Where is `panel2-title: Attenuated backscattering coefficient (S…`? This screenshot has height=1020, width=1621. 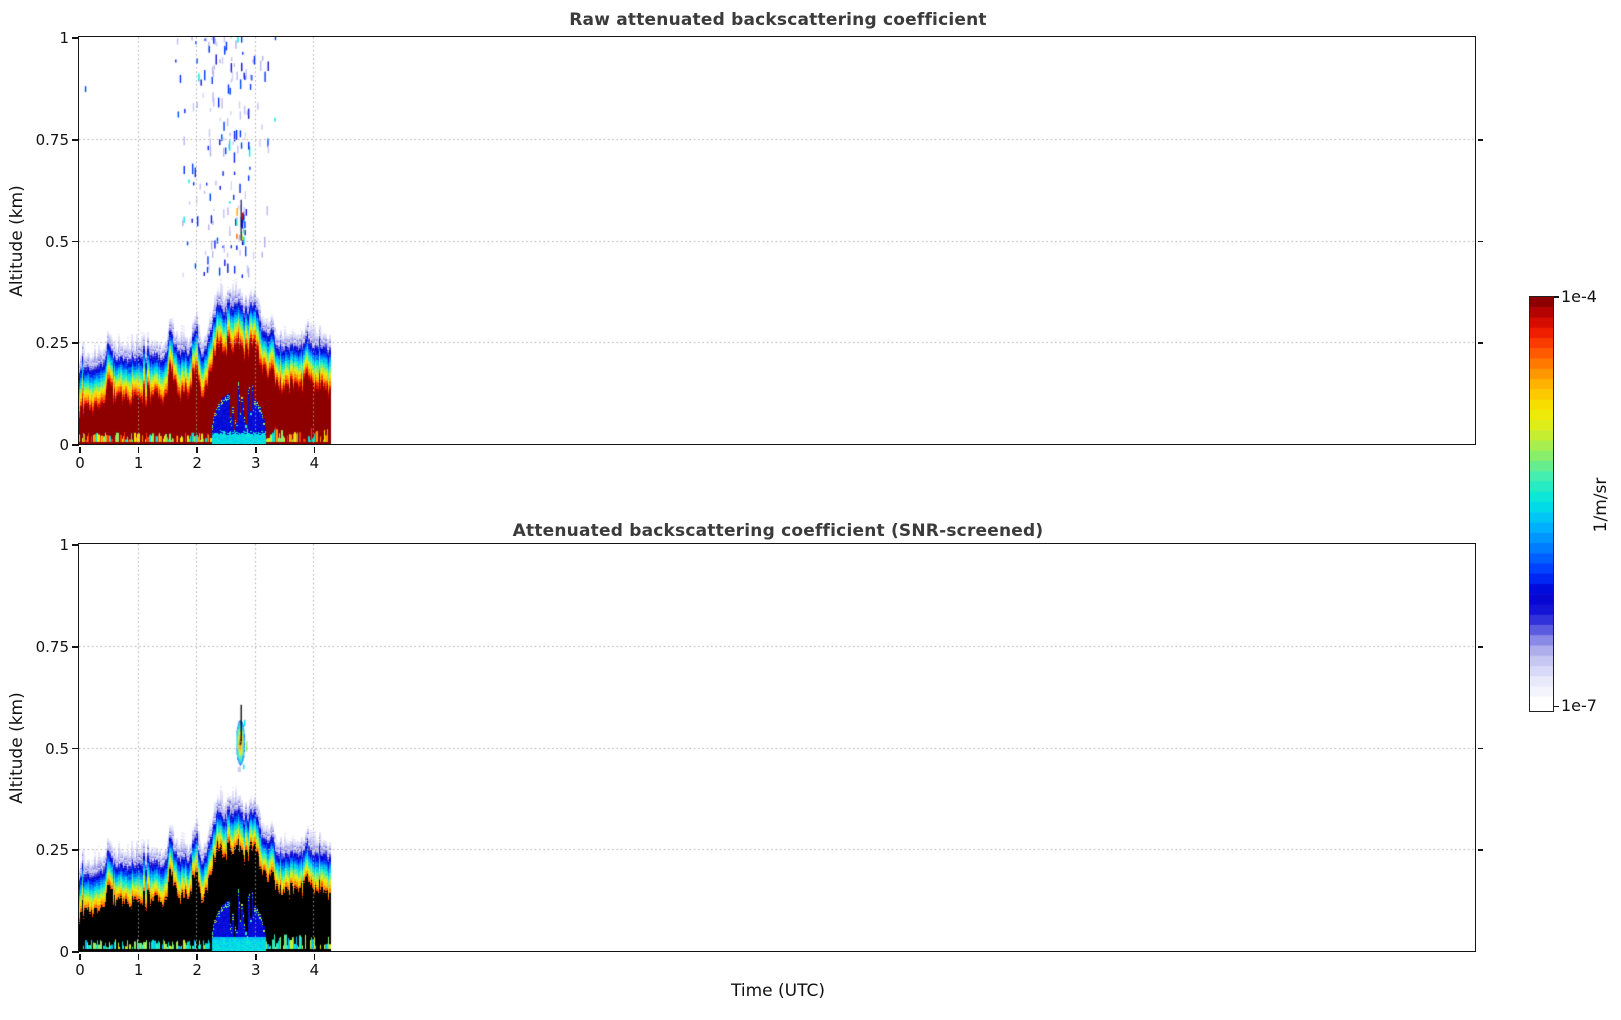 panel2-title: Attenuated backscattering coefficient (S… is located at coordinates (778, 531).